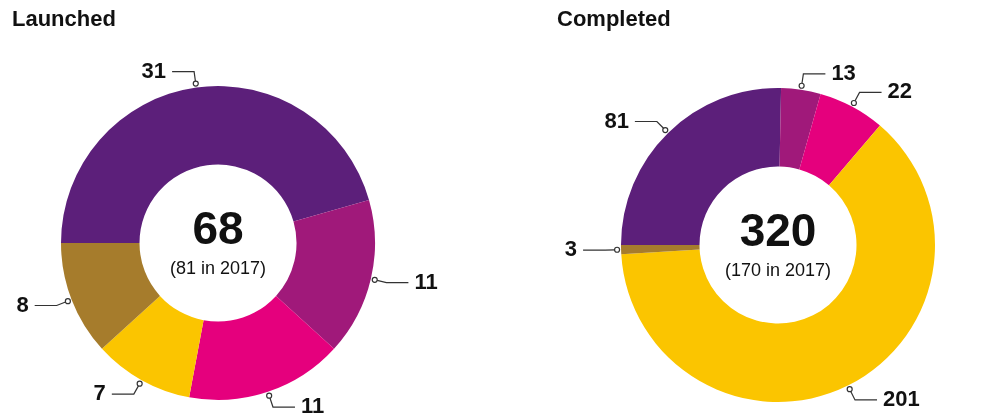  What do you see at coordinates (22, 304) in the screenshot?
I see `data-label: 8` at bounding box center [22, 304].